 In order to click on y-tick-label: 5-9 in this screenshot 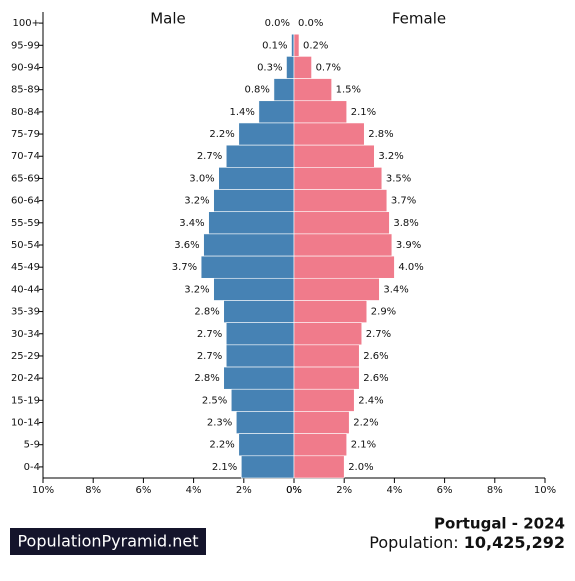, I will do `click(32, 445)`.